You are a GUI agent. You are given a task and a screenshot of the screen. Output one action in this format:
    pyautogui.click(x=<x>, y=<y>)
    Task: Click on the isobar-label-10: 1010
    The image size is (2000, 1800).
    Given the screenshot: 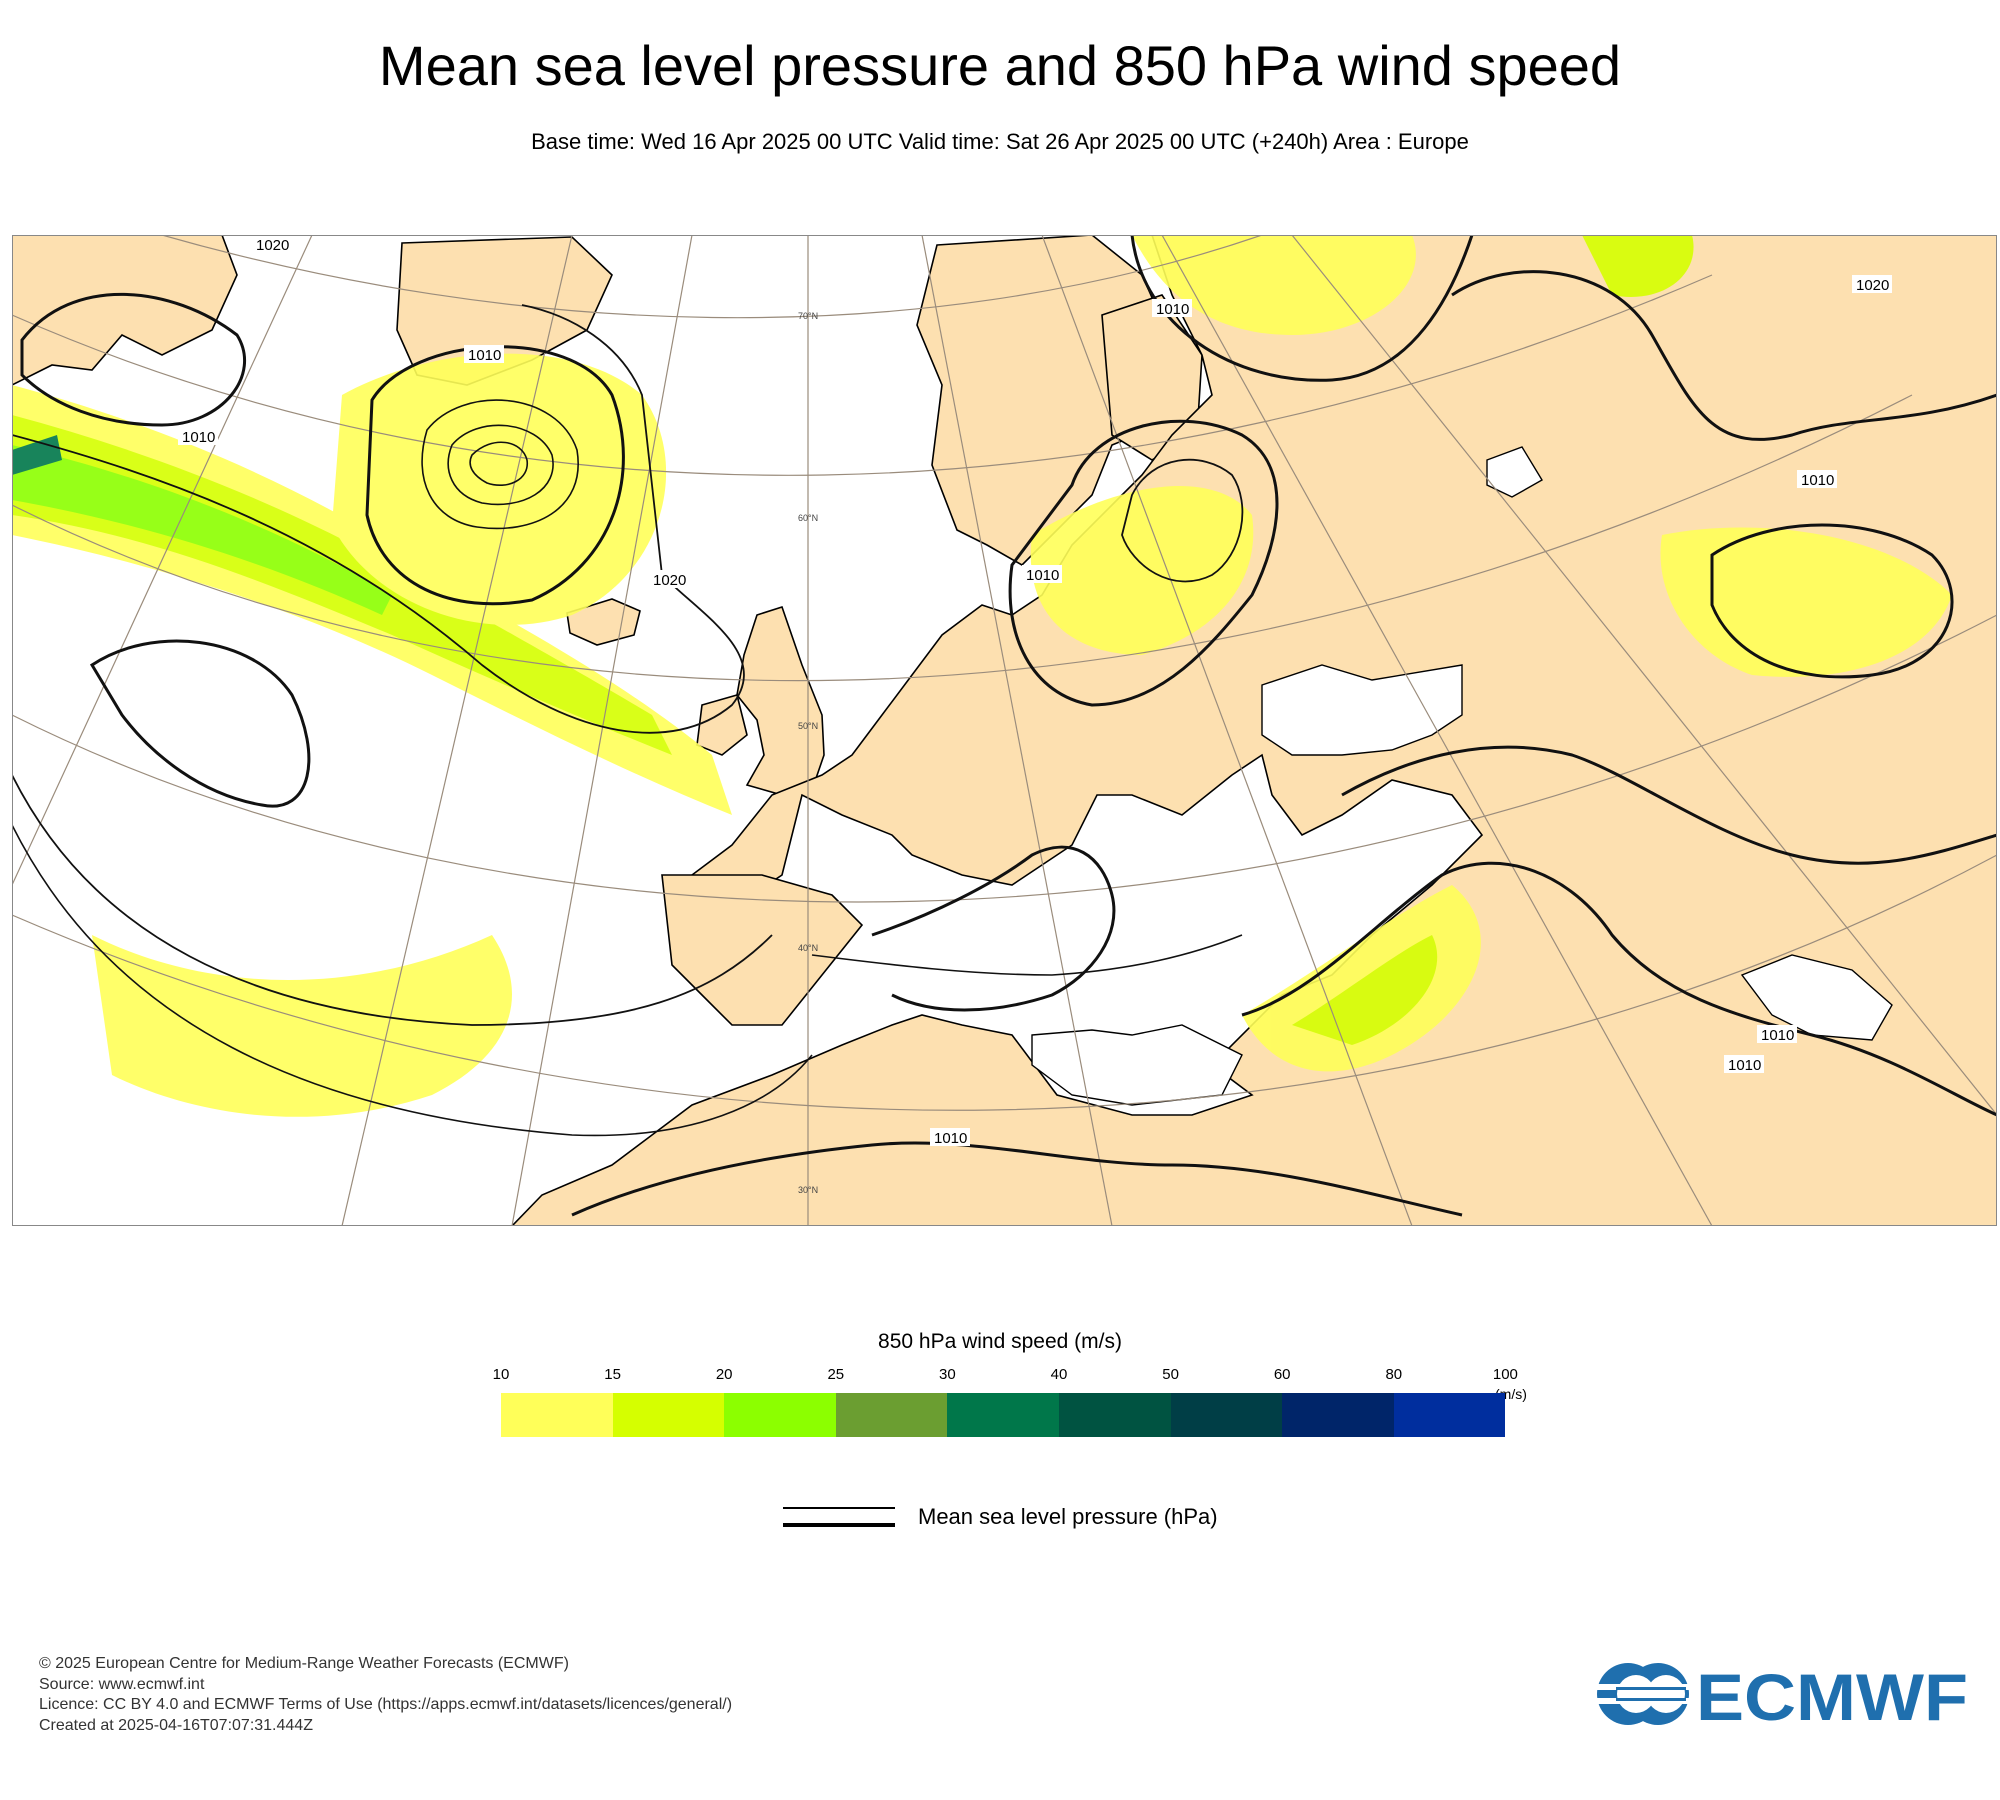 What is the action you would take?
    pyautogui.click(x=1744, y=1064)
    